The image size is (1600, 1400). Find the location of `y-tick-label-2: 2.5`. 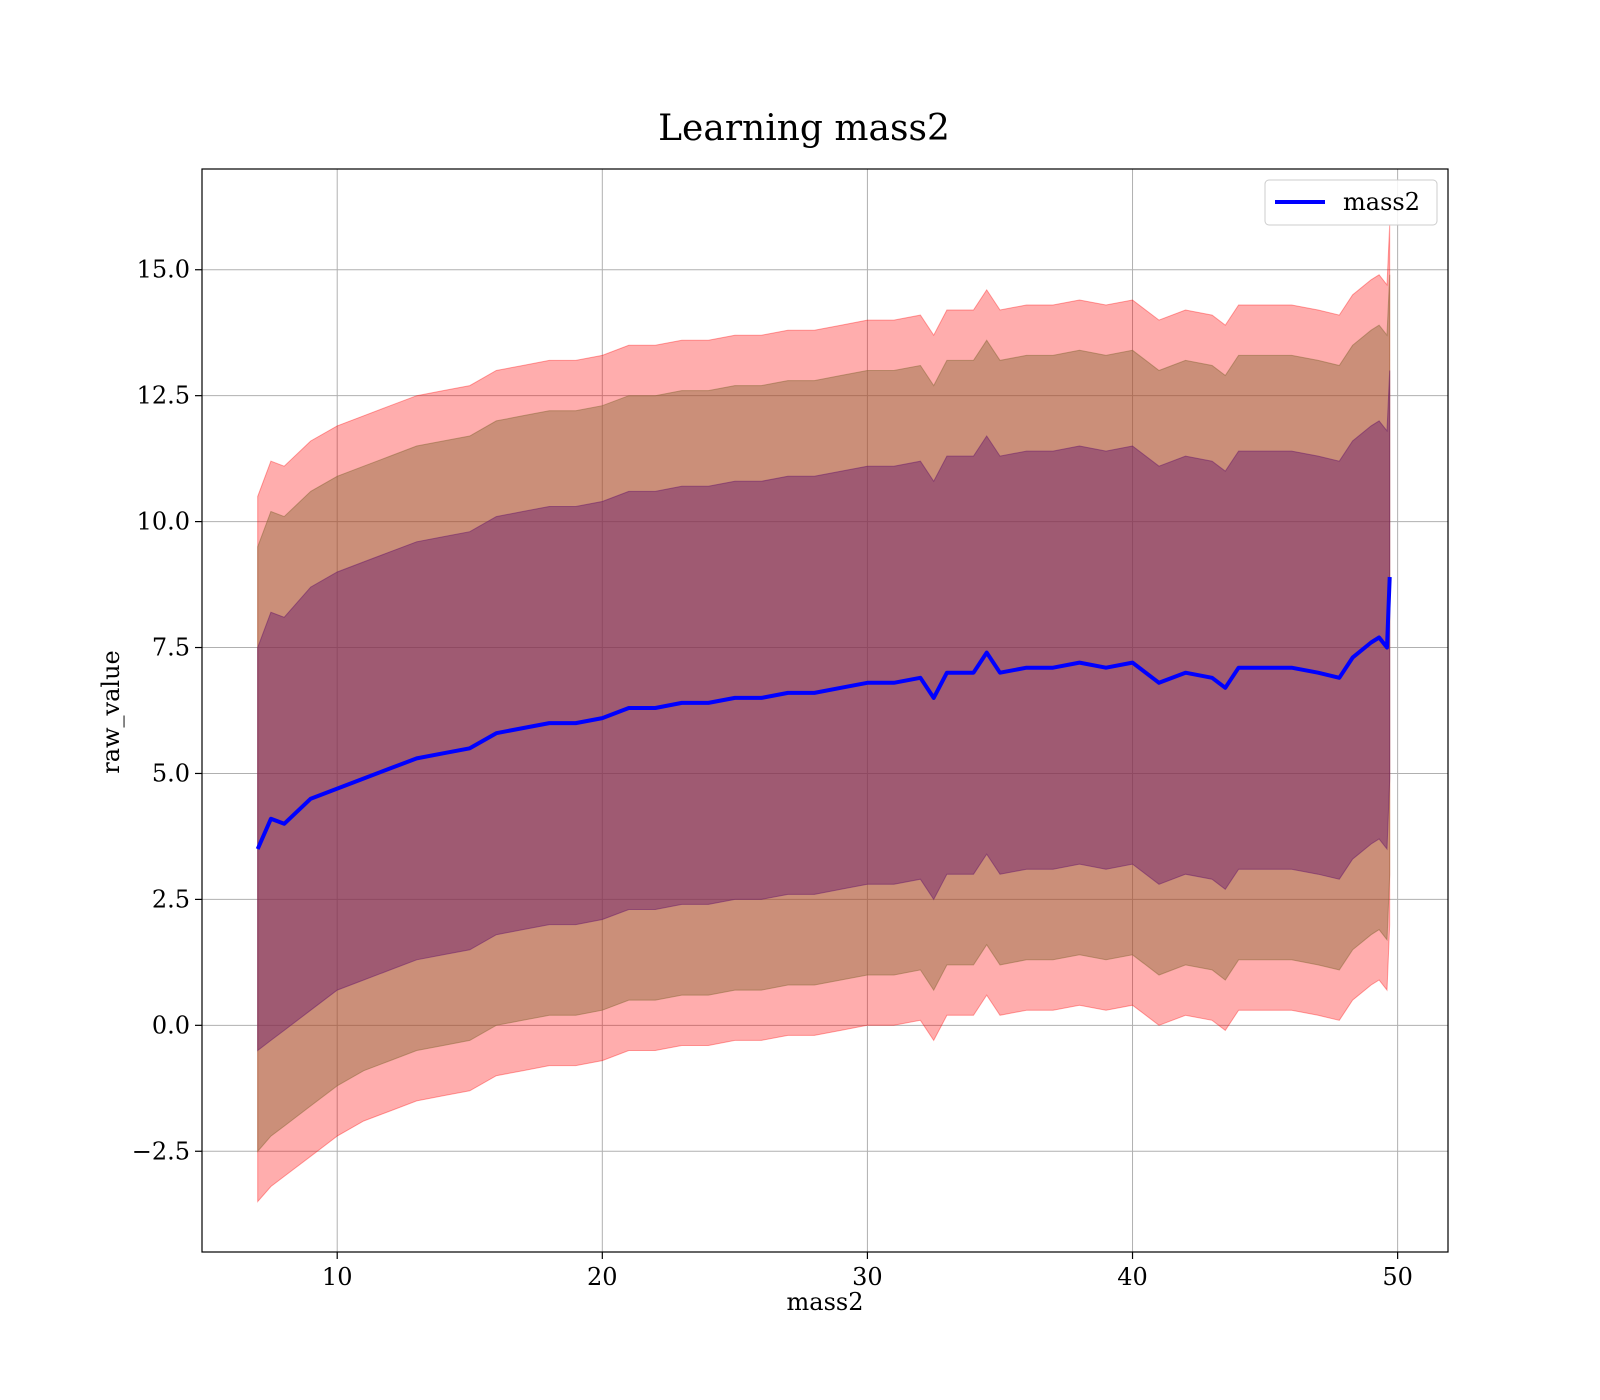

y-tick-label-2: 2.5 is located at coordinates (171, 899).